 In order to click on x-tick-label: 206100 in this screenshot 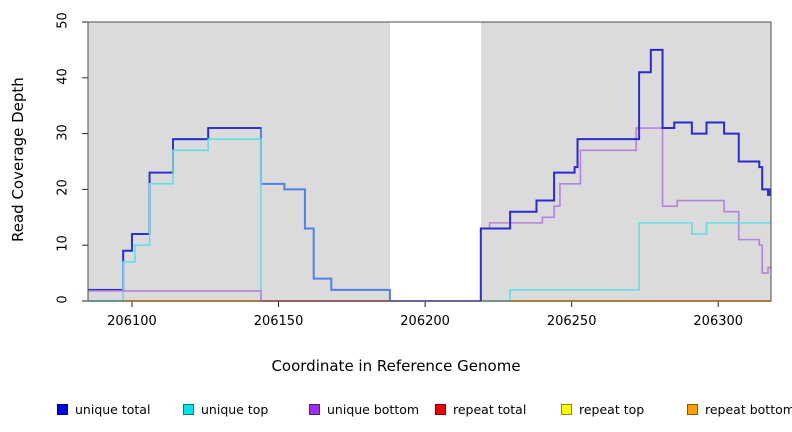, I will do `click(132, 321)`.